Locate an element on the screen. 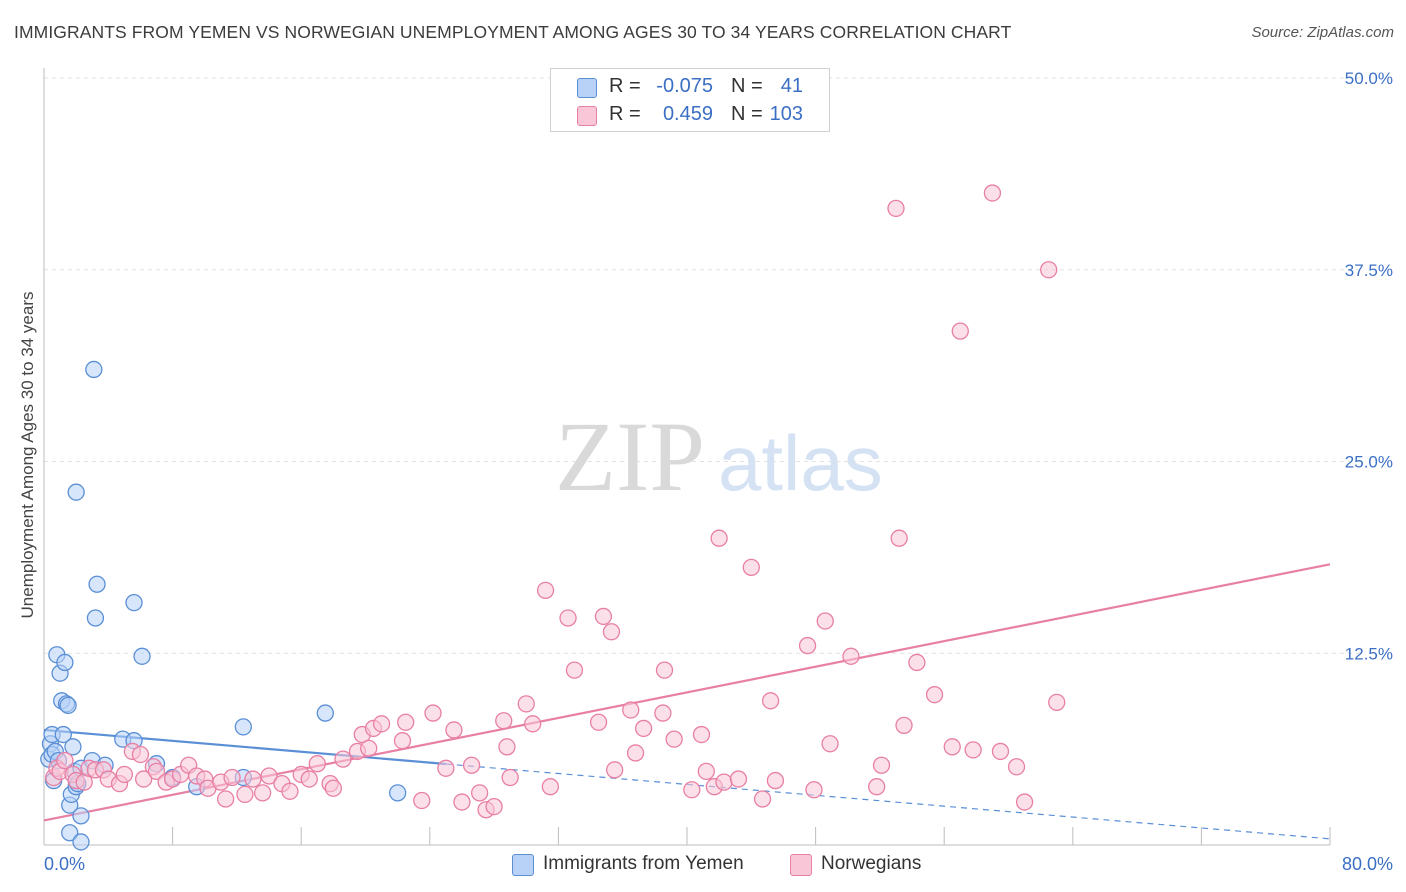 The height and width of the screenshot is (892, 1406). bottom-legend-label-yemen: Immigrants from Yemen is located at coordinates (643, 863).